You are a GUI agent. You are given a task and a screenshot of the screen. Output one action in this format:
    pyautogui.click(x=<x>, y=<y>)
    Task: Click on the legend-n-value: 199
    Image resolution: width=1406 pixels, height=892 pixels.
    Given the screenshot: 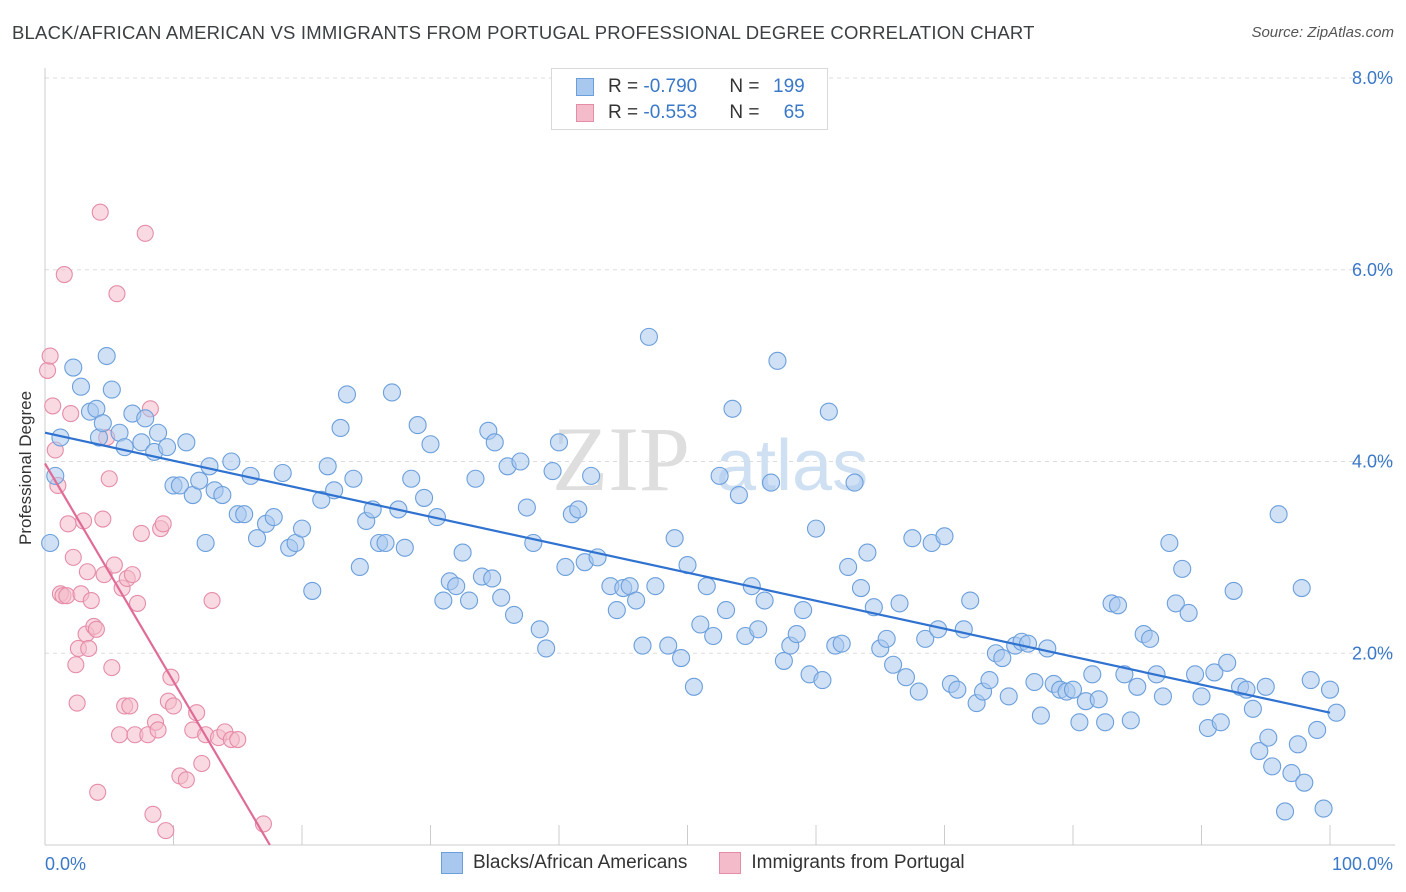 What is the action you would take?
    pyautogui.click(x=789, y=86)
    